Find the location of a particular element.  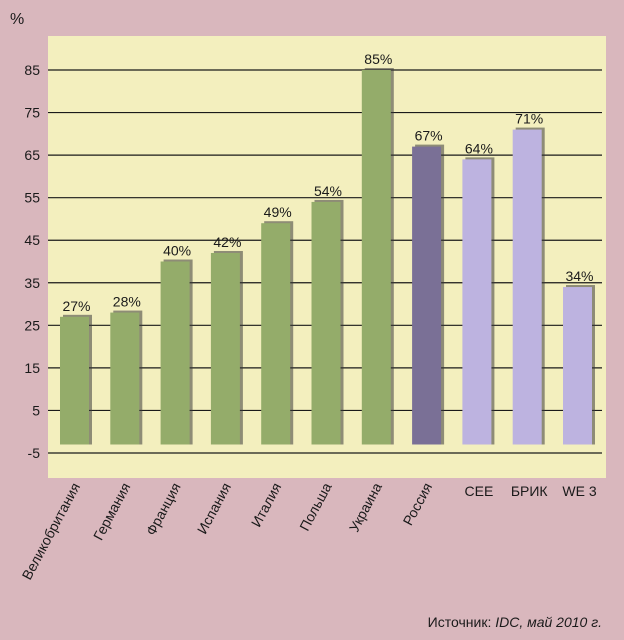

value-label: 28% is located at coordinates (127, 302).